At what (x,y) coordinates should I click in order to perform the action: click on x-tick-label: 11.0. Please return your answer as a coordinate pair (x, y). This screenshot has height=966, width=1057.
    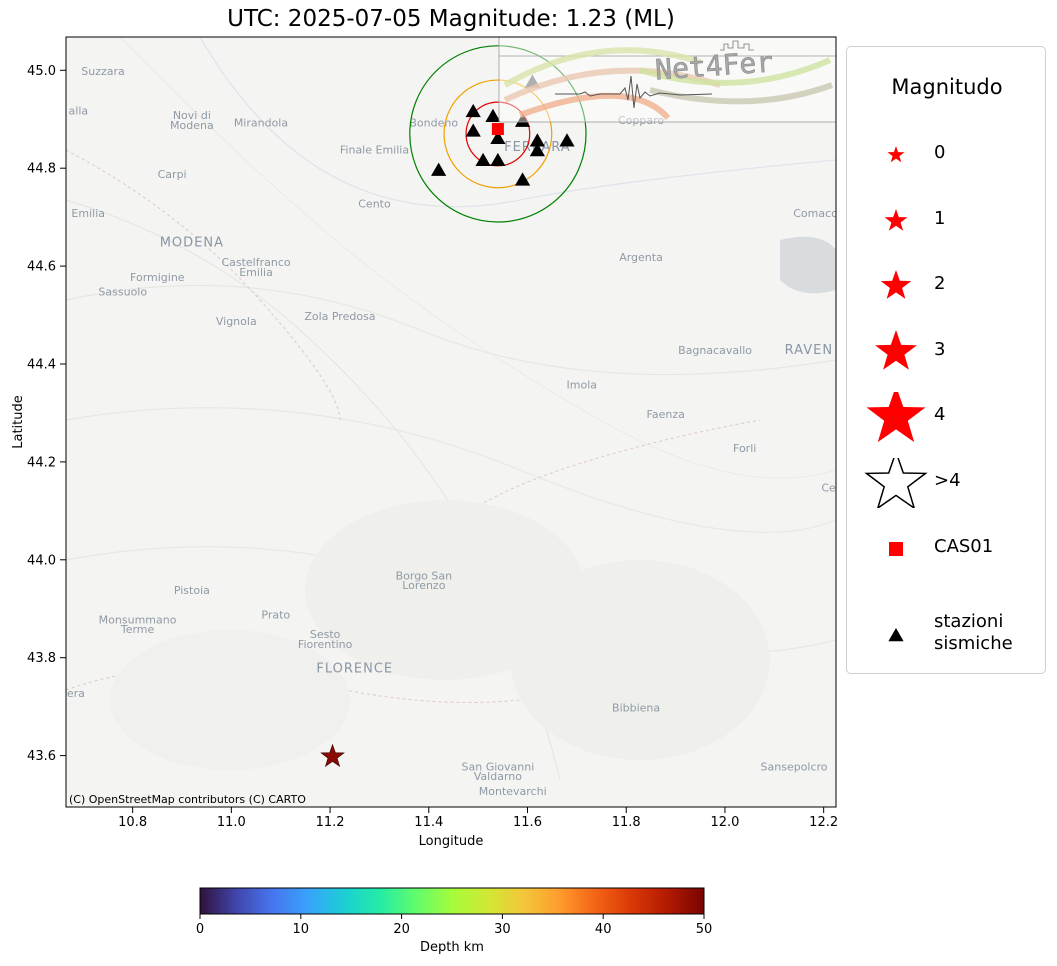
    Looking at the image, I should click on (231, 822).